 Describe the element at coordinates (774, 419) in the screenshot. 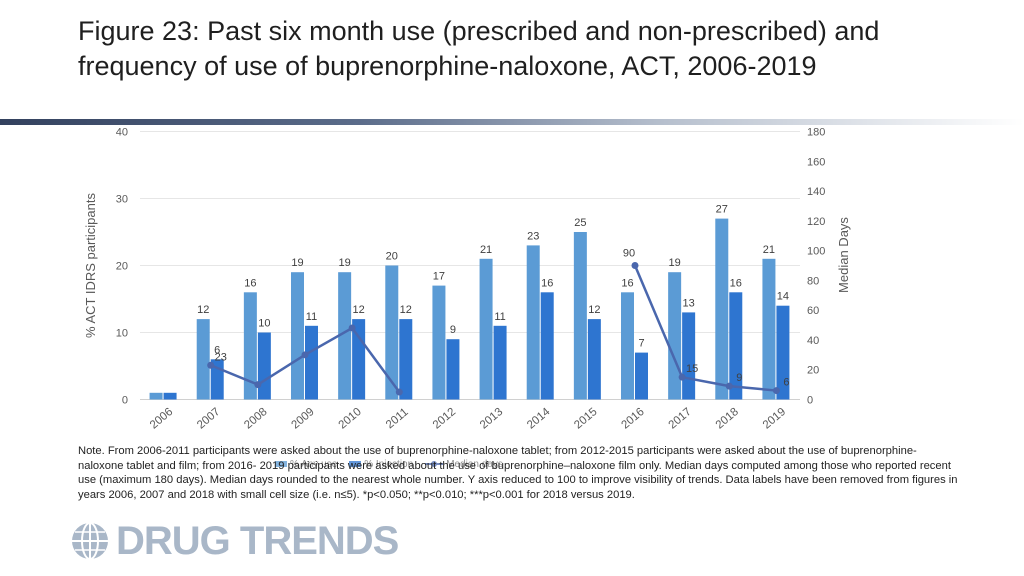

I see `x-tick-label: 2019` at that location.